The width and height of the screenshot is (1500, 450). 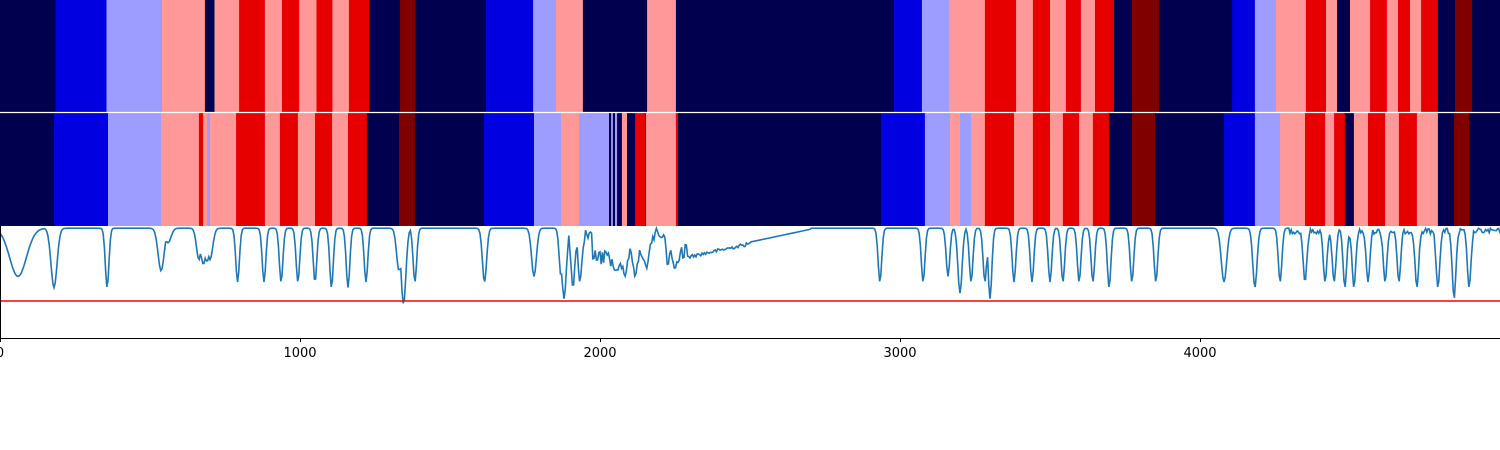 I want to click on x-tick-label: 2000, so click(x=599, y=353).